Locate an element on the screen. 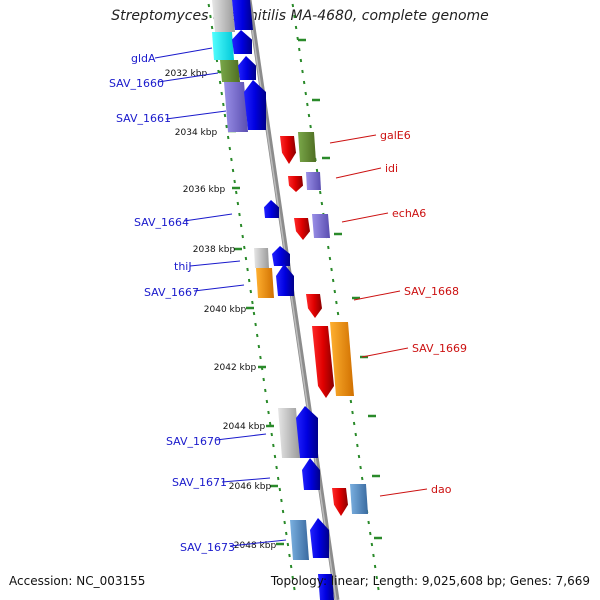 This screenshot has width=600, height=600. gene-SAV_1670-homolog is located at coordinates (289, 433).